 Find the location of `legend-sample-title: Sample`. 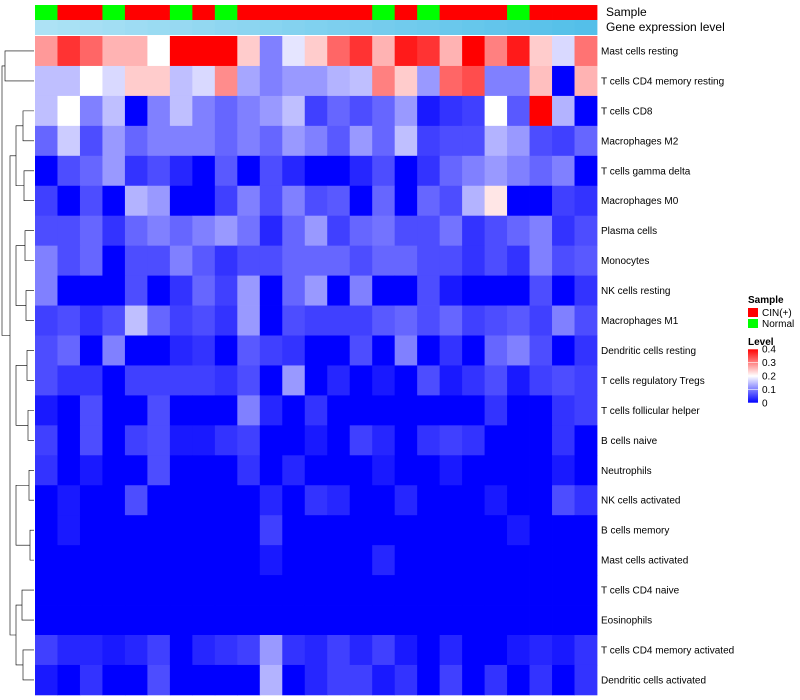

legend-sample-title: Sample is located at coordinates (766, 300).